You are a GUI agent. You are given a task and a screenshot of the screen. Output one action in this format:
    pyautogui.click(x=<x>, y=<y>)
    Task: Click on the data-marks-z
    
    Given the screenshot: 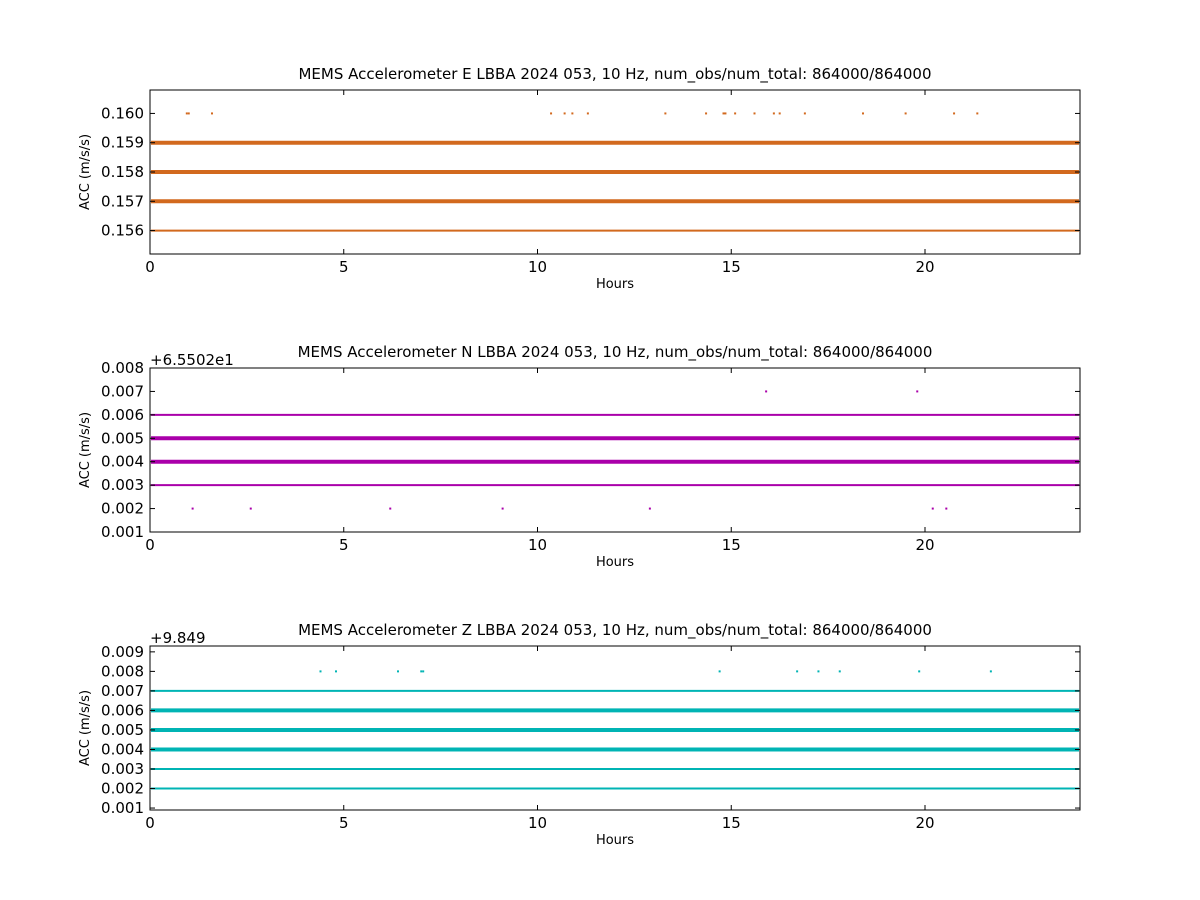 What is the action you would take?
    pyautogui.click(x=615, y=730)
    